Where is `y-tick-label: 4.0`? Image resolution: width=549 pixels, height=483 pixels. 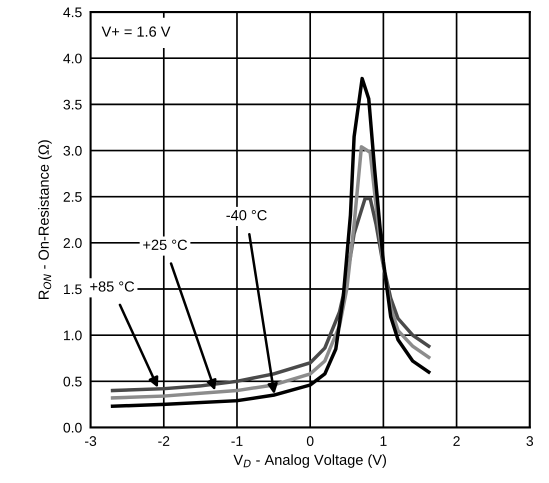 y-tick-label: 4.0 is located at coordinates (72, 59).